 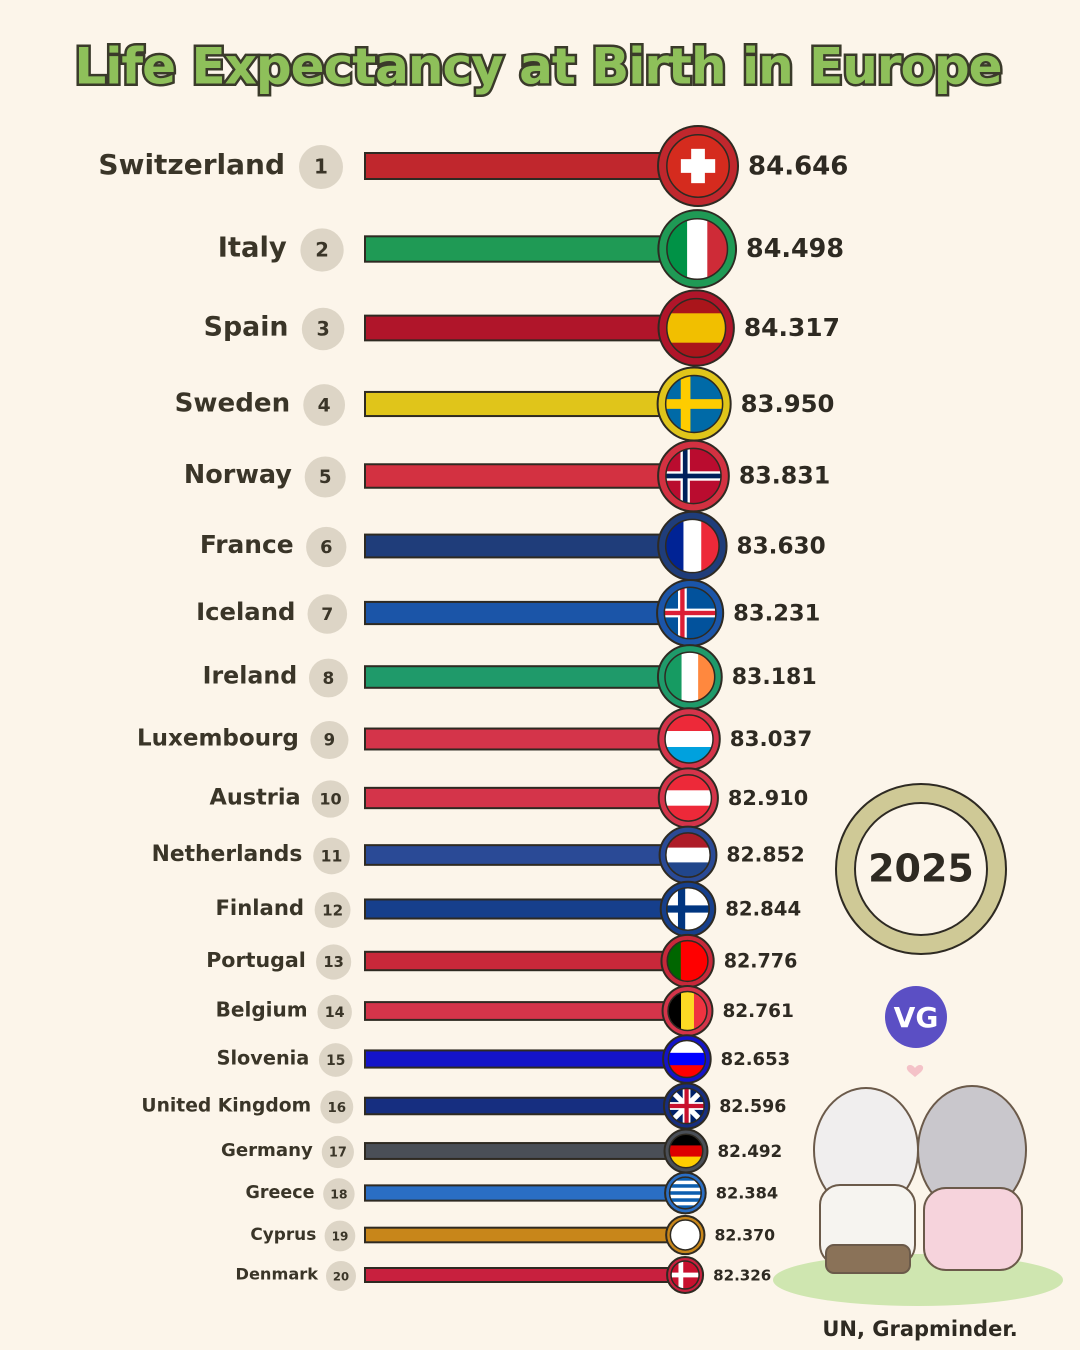 I want to click on year-badge: 2025, so click(x=921, y=869).